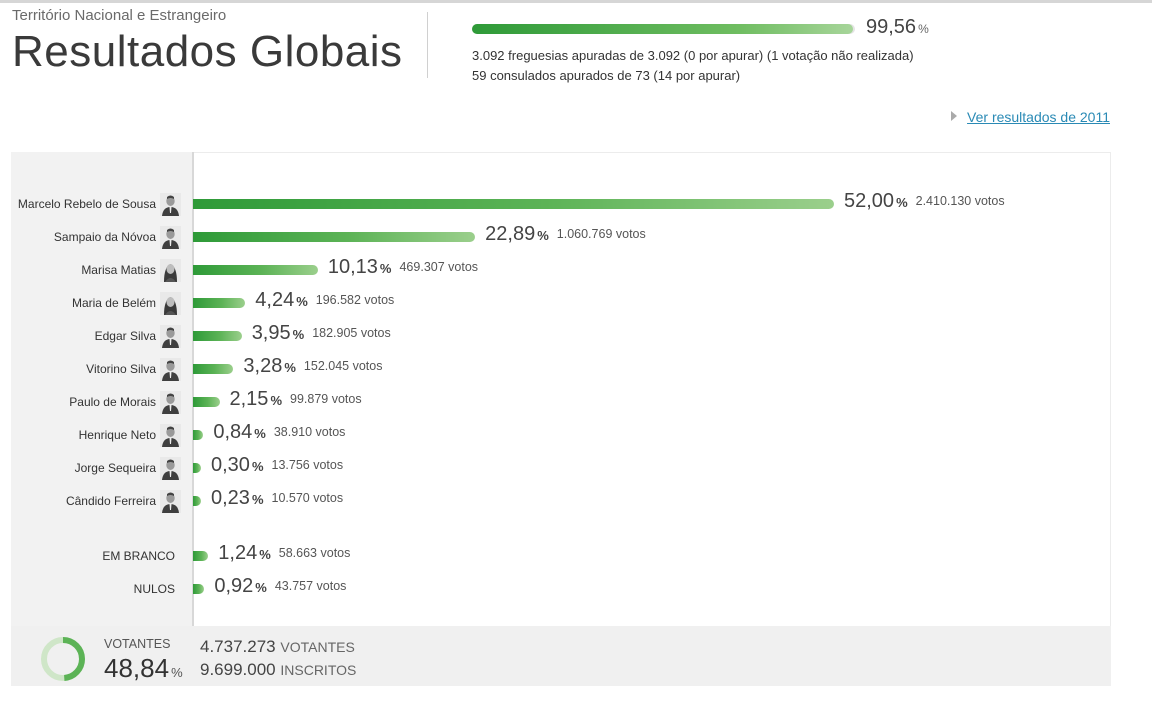 This screenshot has width=1152, height=716. What do you see at coordinates (576, 468) in the screenshot?
I see `candidate-row: Jorge Sequeira 0,30% 13.756 votos` at bounding box center [576, 468].